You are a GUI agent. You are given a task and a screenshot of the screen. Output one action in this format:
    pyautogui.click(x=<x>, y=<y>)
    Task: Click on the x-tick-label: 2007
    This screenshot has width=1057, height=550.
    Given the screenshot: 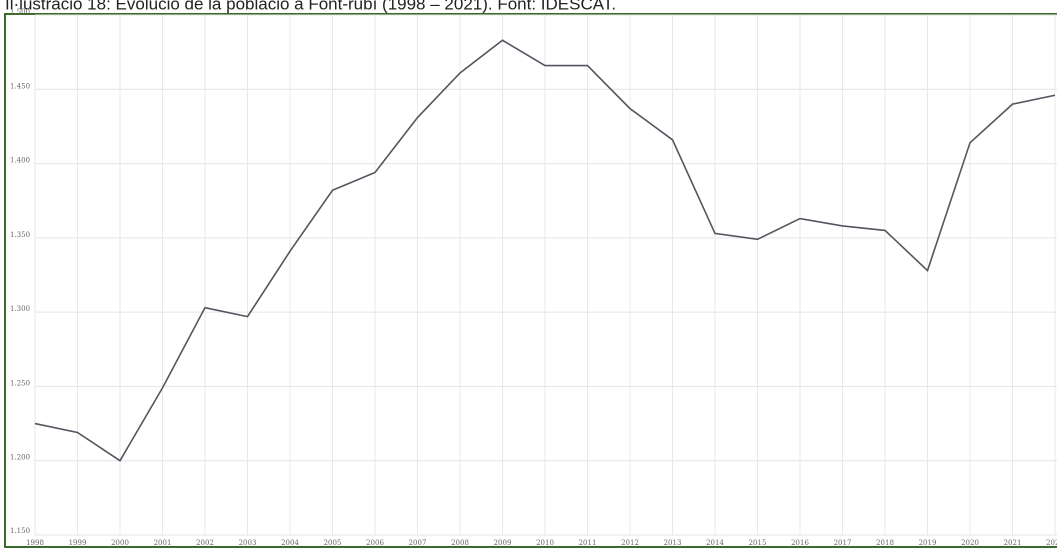 What is the action you would take?
    pyautogui.click(x=418, y=543)
    